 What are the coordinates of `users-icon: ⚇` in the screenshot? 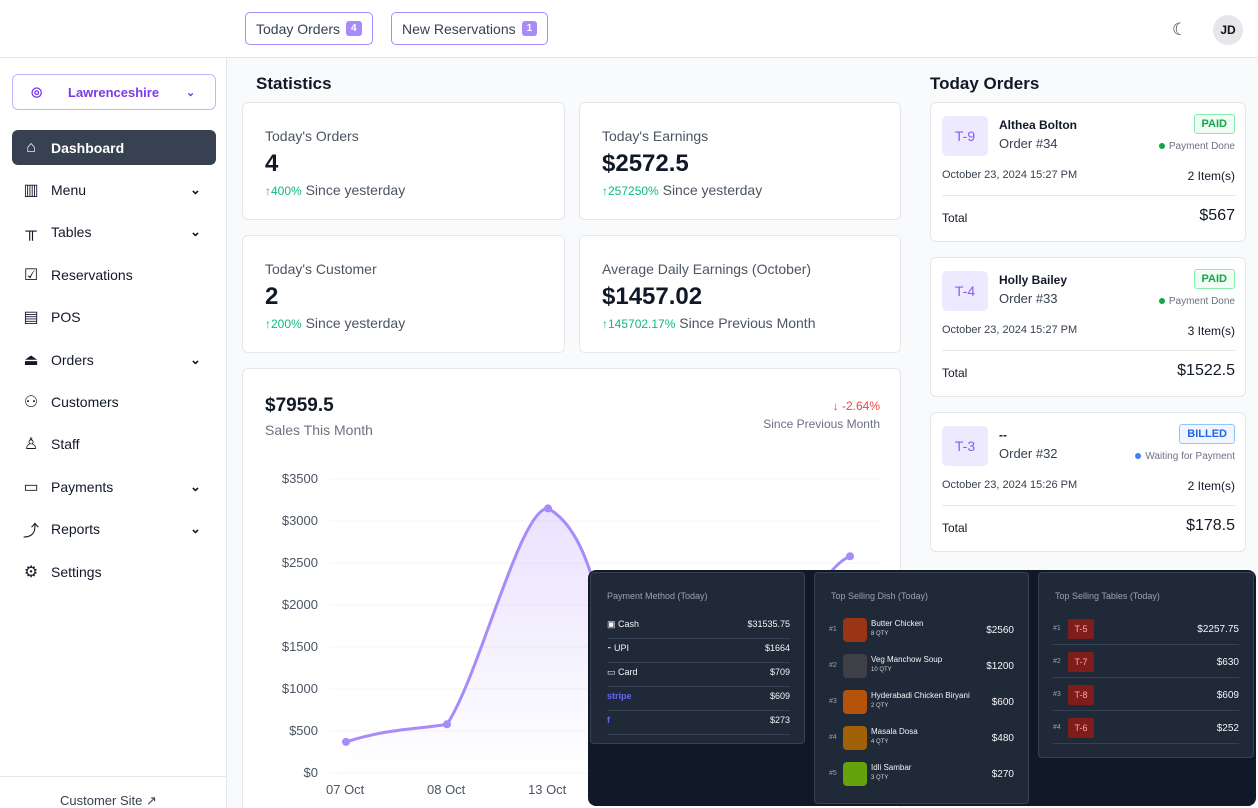 It's located at (31, 402).